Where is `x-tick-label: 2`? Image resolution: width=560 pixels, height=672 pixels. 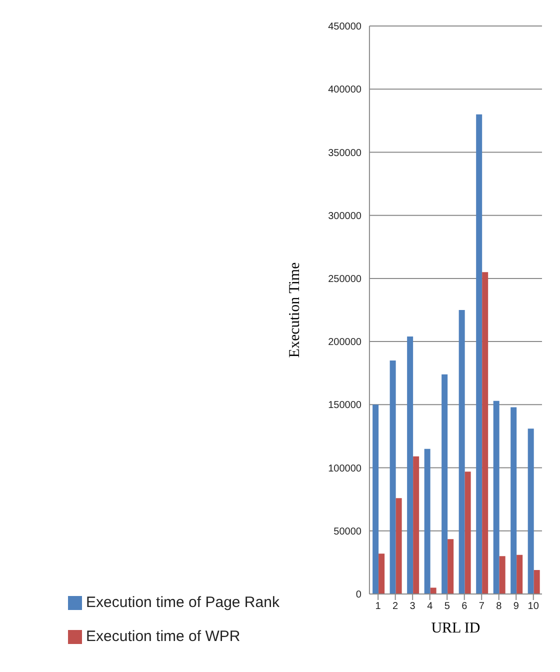 x-tick-label: 2 is located at coordinates (395, 606).